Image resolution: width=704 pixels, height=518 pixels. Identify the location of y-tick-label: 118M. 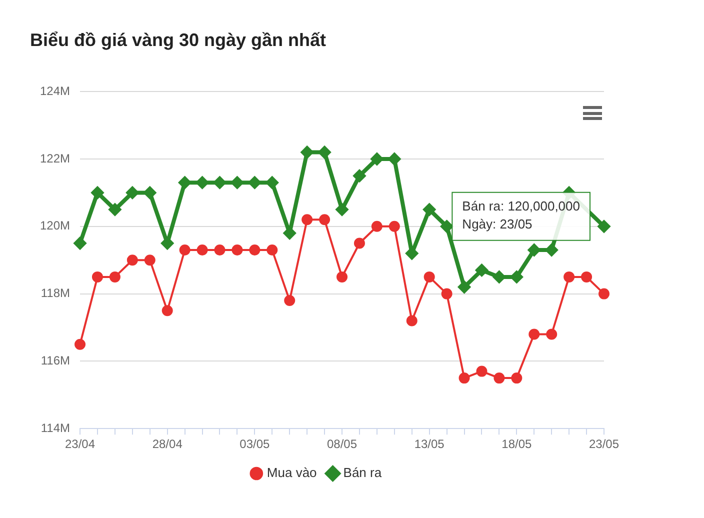
(55, 293).